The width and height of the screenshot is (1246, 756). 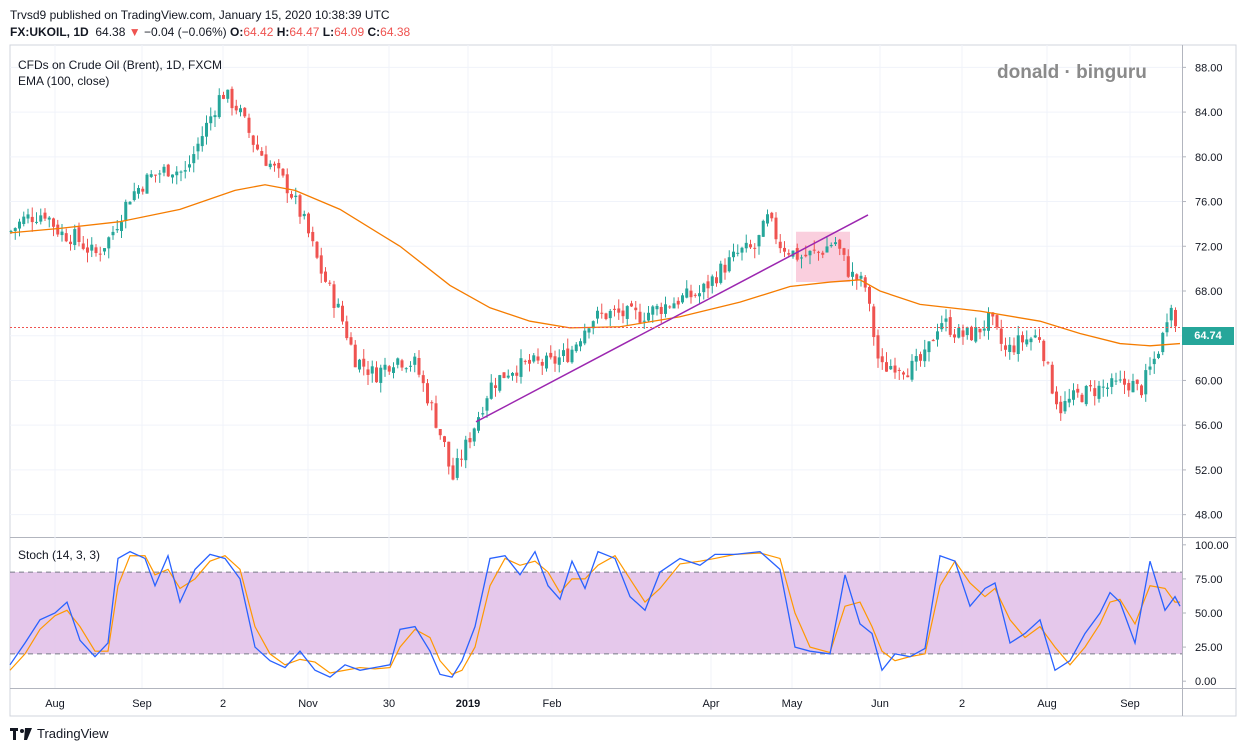 I want to click on x-tick-label: Nov, so click(x=308, y=704).